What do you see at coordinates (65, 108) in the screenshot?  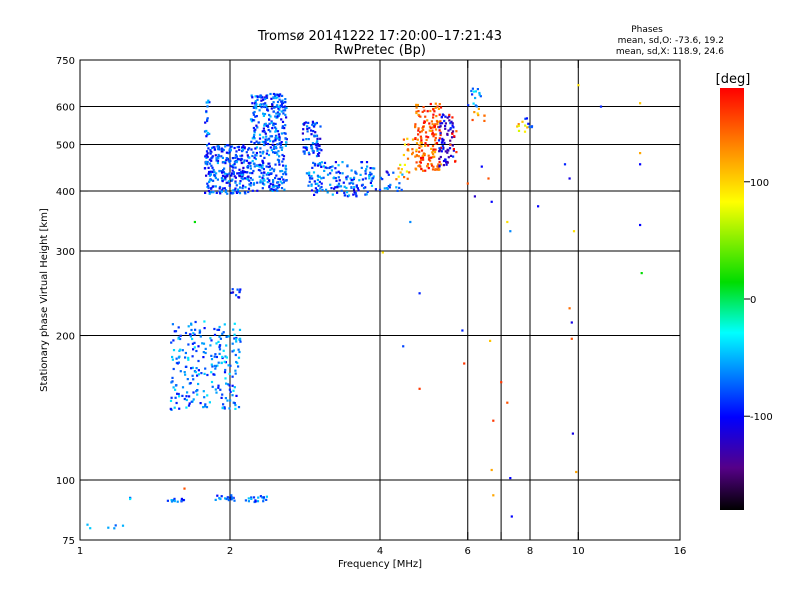 I see `y-tick-label: 600` at bounding box center [65, 108].